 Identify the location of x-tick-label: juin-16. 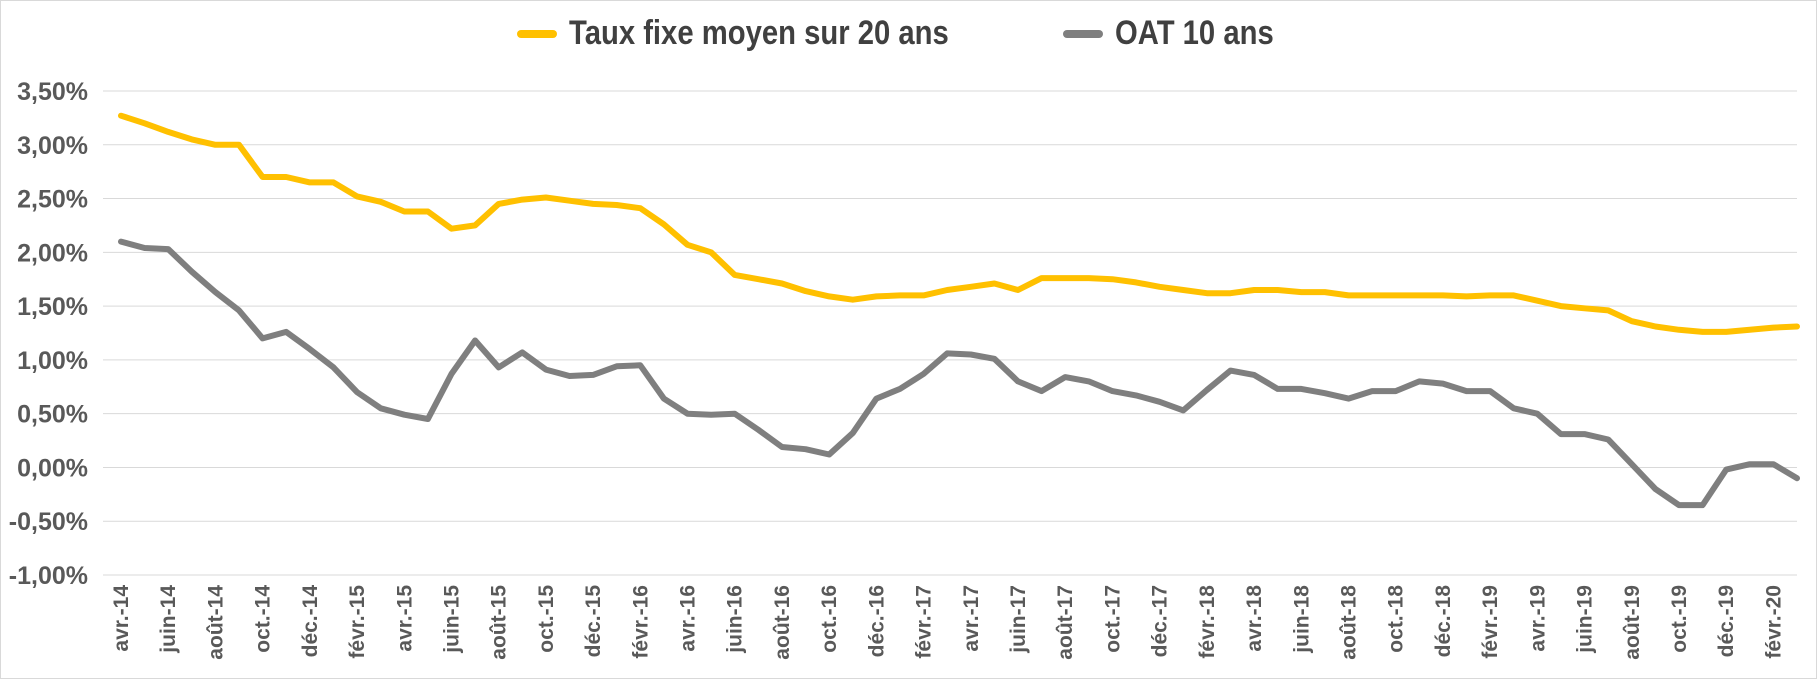
(735, 619).